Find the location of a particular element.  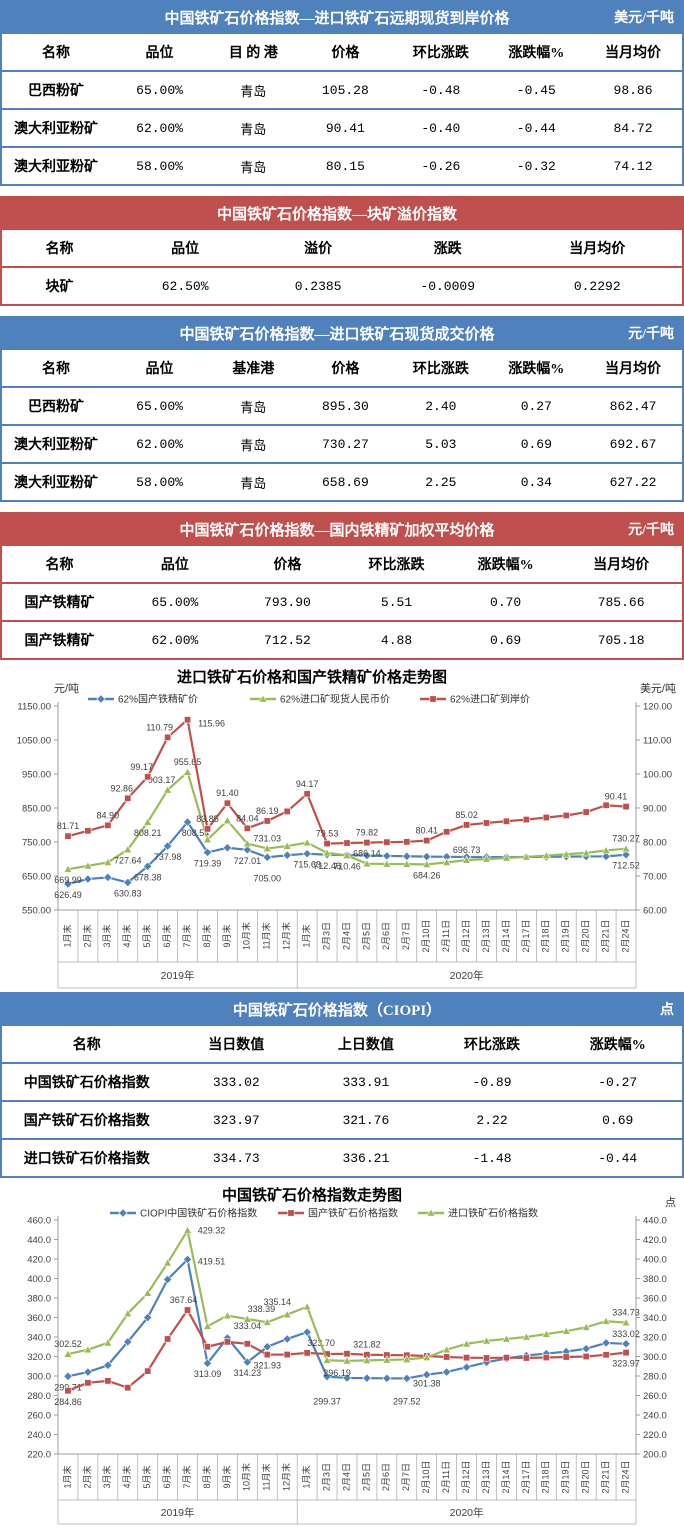

value-cell: 5.51 is located at coordinates (396, 601).